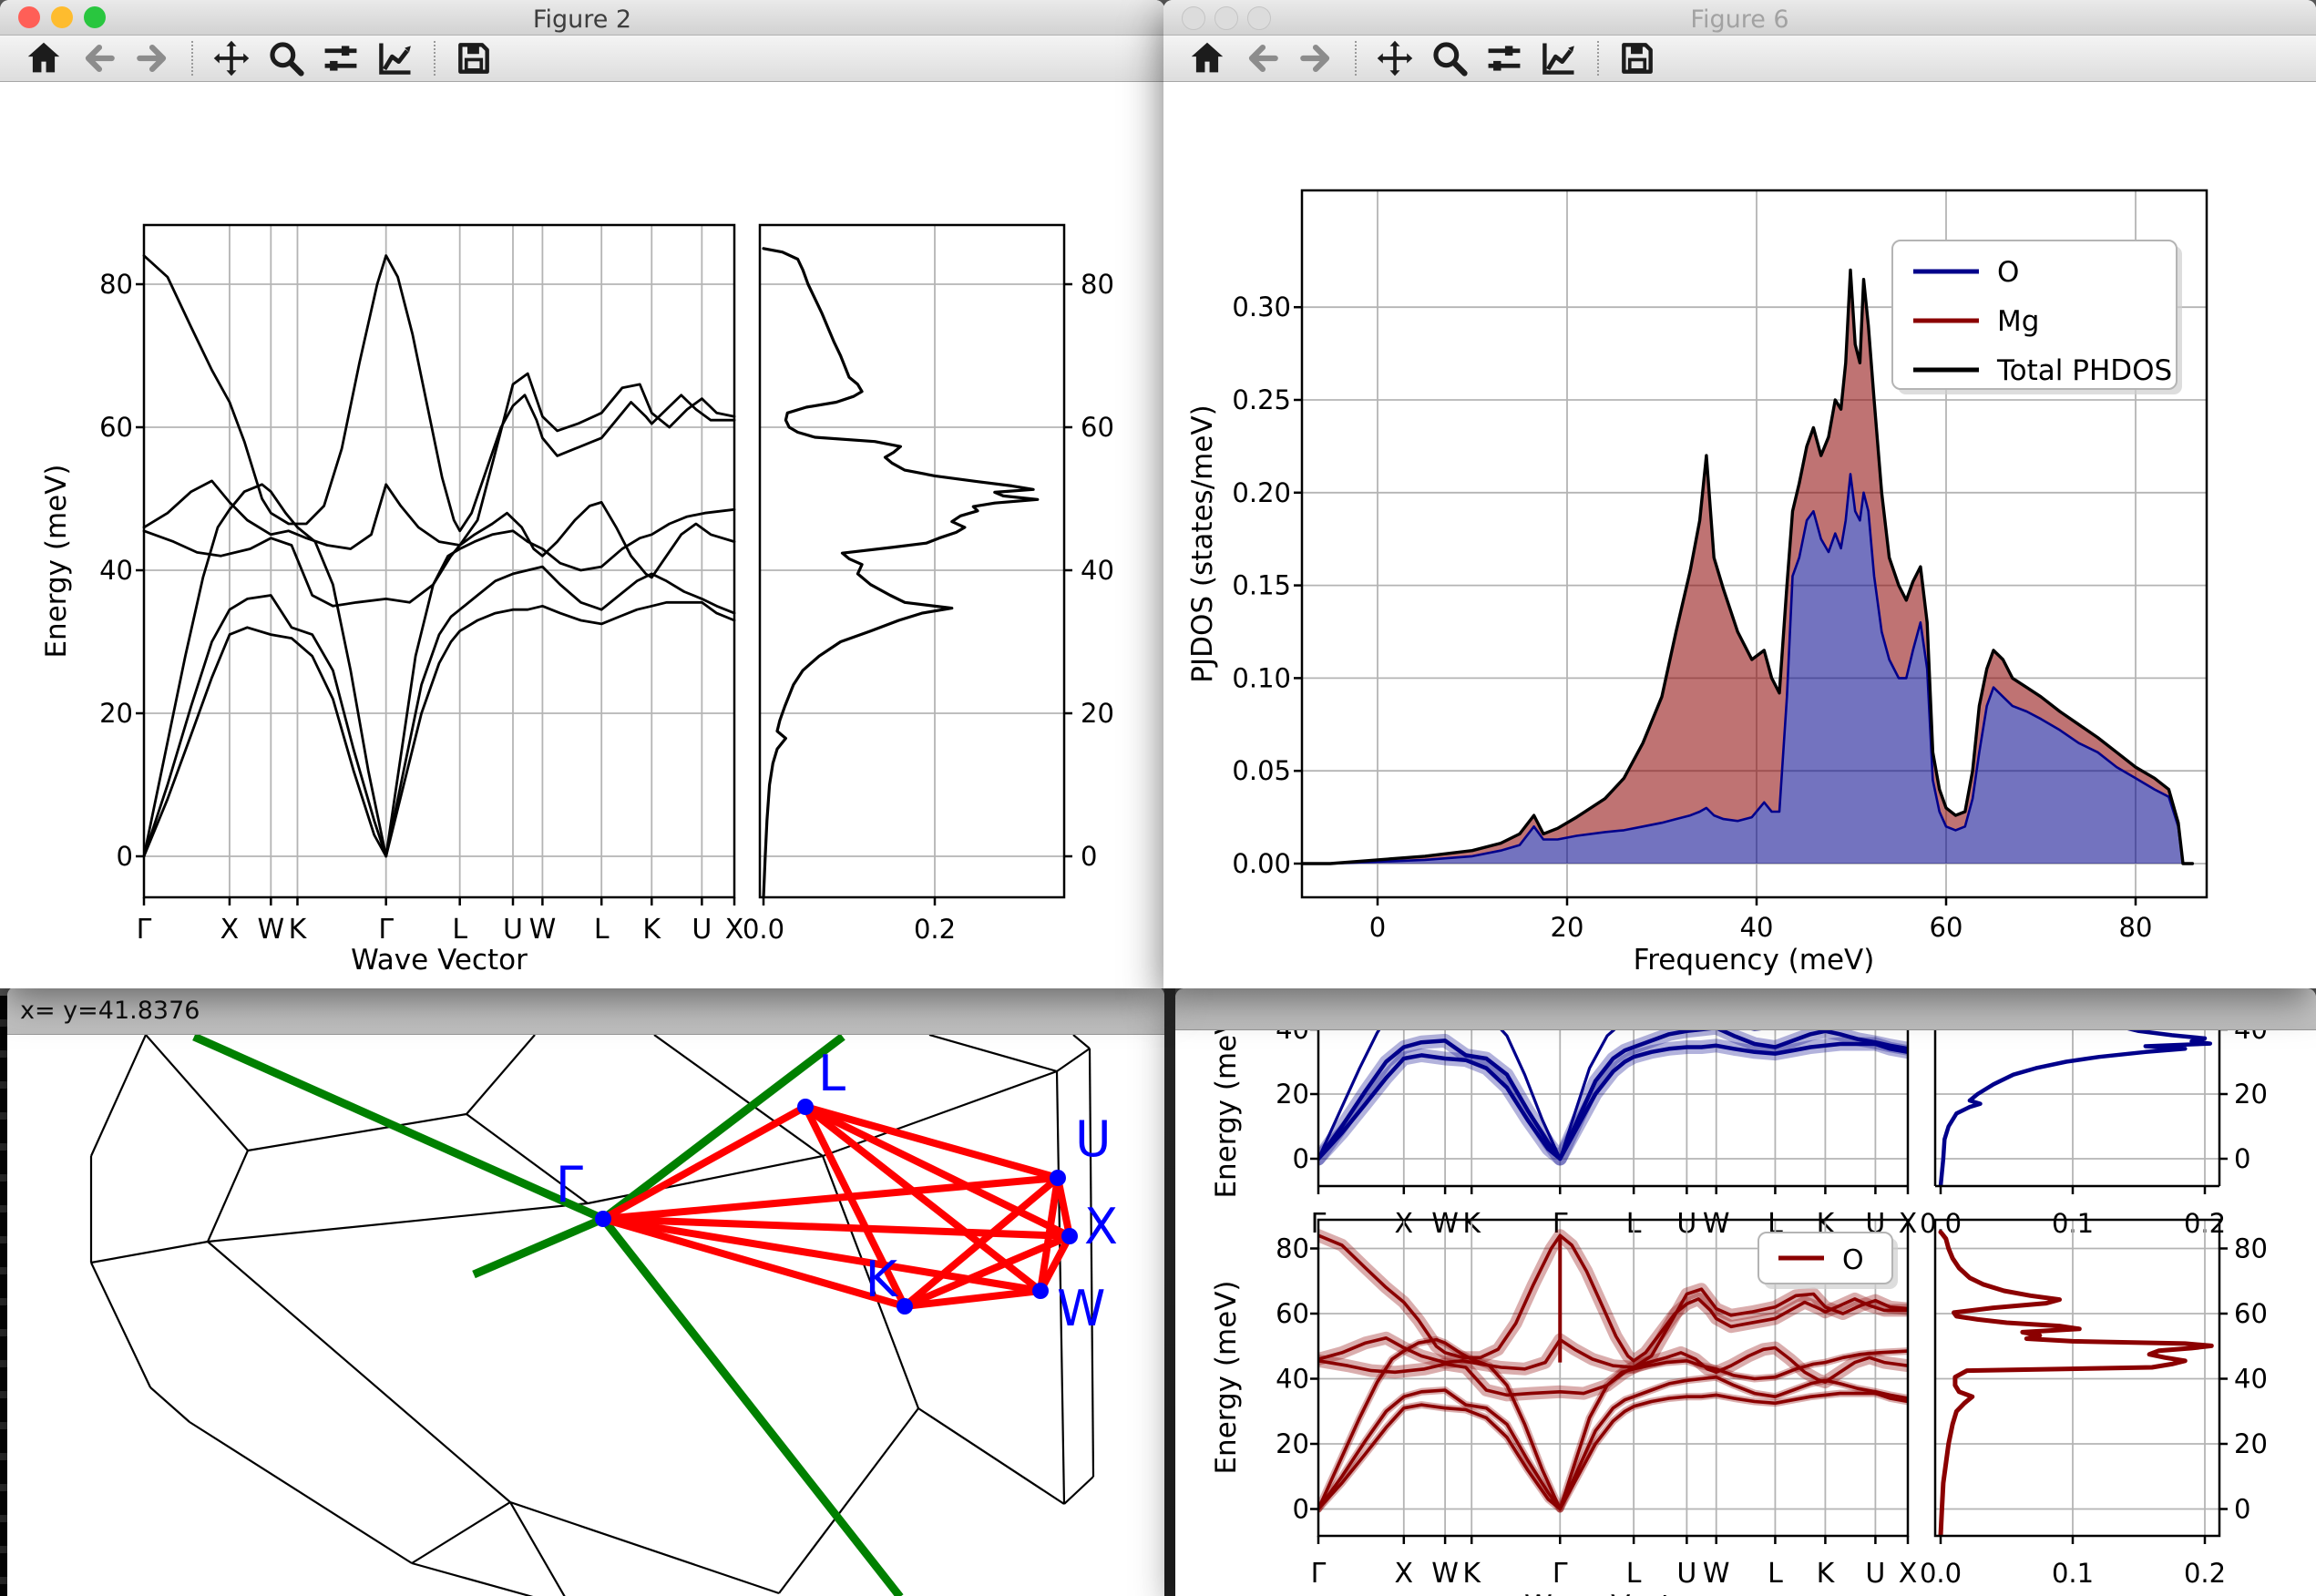 Image resolution: width=2316 pixels, height=1596 pixels. What do you see at coordinates (1261, 677) in the screenshot?
I see `svg-text: 0.10` at bounding box center [1261, 677].